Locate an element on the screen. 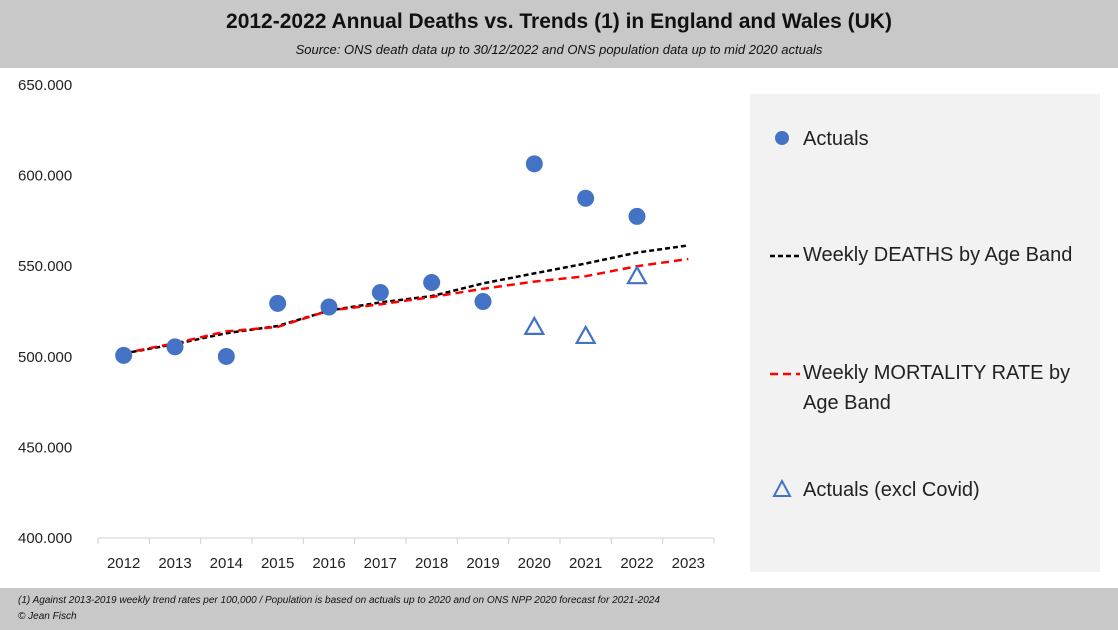 This screenshot has width=1118, height=630. y-tick-label: 450.000 is located at coordinates (45, 447).